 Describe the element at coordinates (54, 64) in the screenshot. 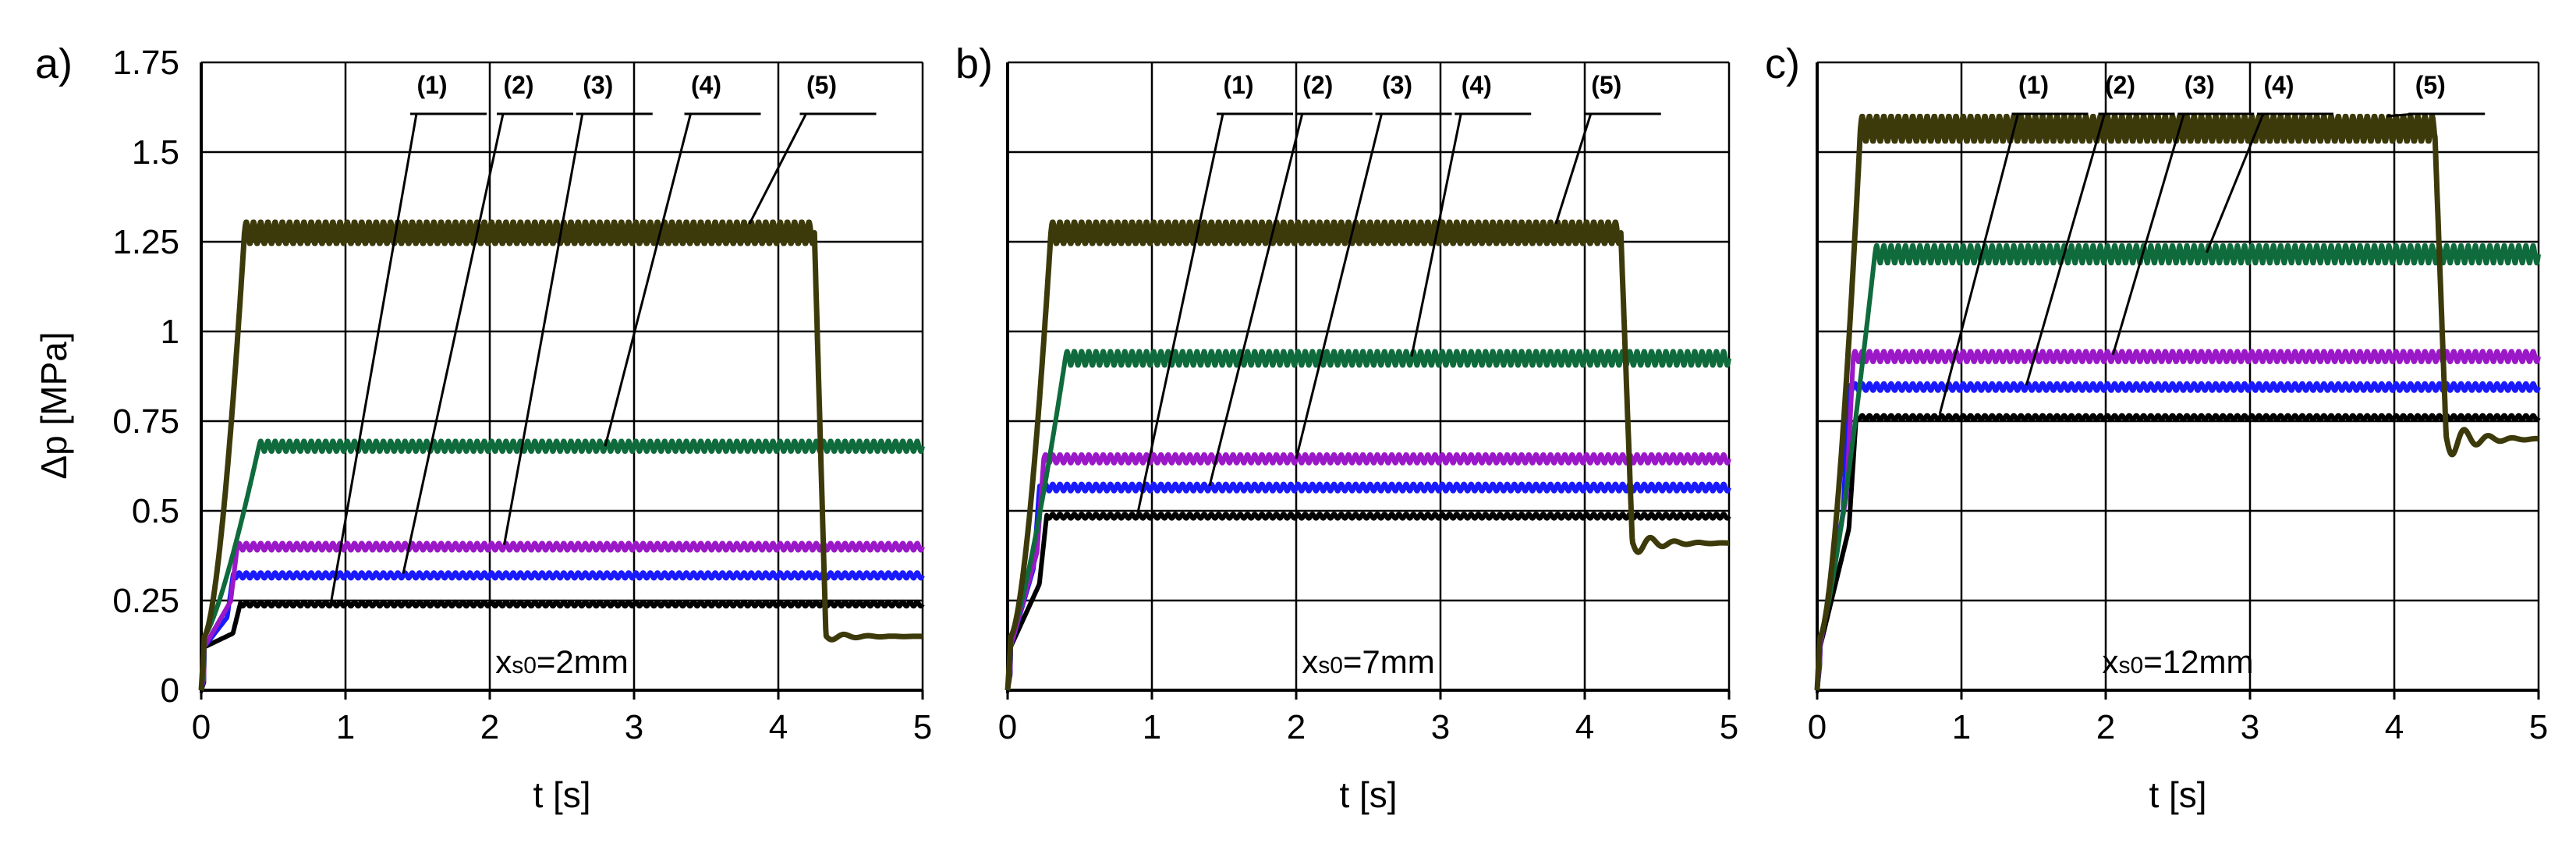

I see `panel-letter: a)` at that location.